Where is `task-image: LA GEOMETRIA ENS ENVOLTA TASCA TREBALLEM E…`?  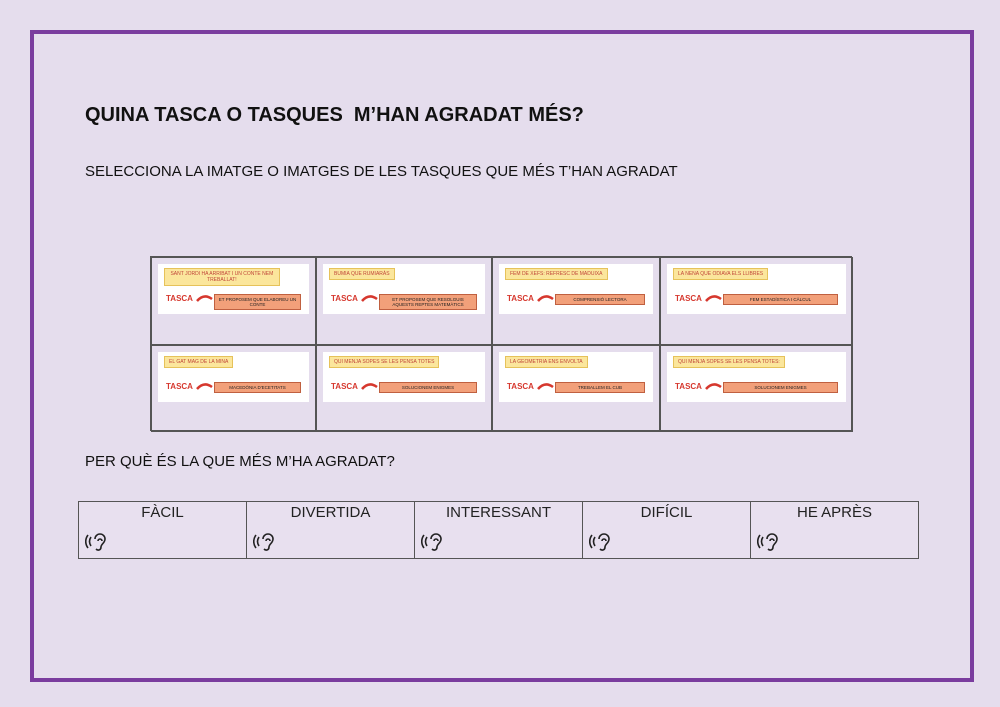 task-image: LA GEOMETRIA ENS ENVOLTA TASCA TREBALLEM E… is located at coordinates (576, 377).